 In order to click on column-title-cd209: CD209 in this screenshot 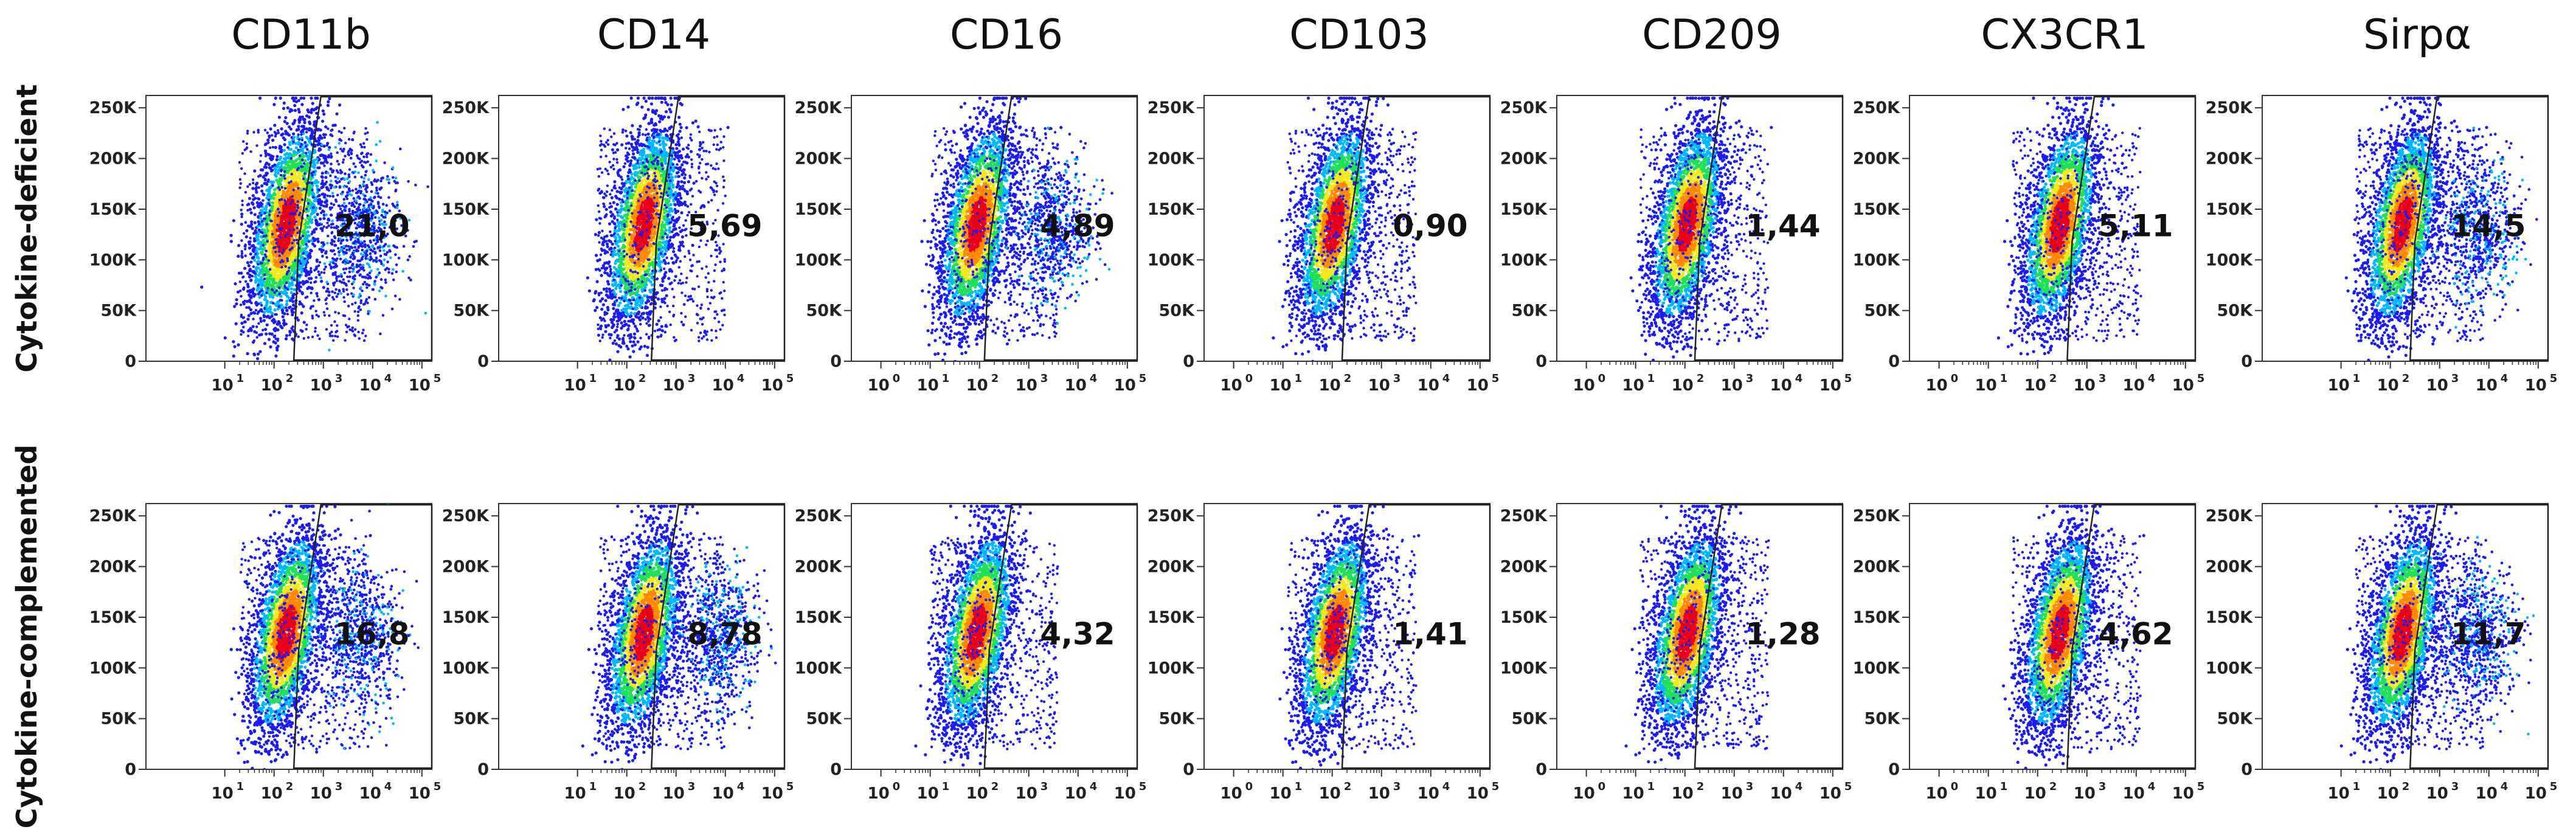, I will do `click(1712, 35)`.